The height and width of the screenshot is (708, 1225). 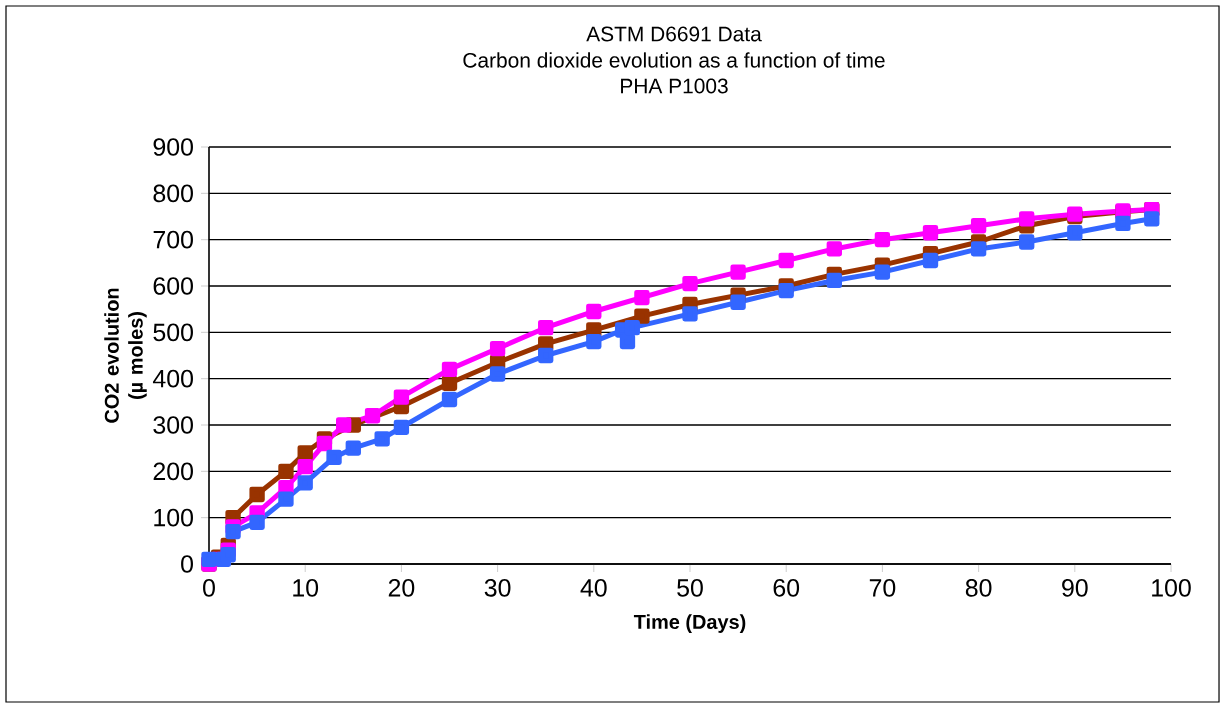 I want to click on chart-title: ASTM D6691 Data, so click(x=674, y=34).